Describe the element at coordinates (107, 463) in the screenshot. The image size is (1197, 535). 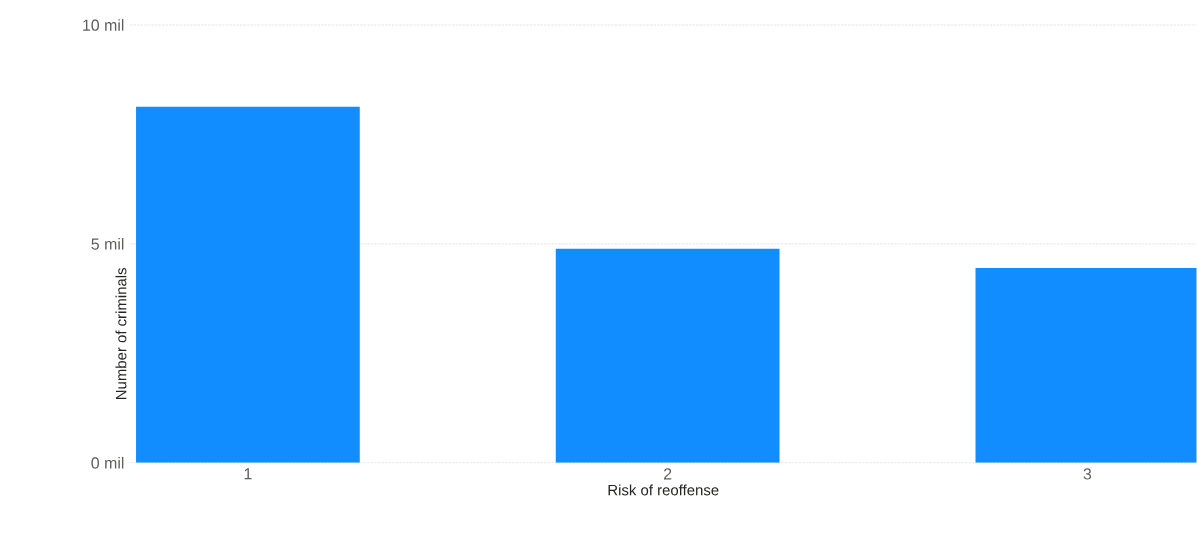
I see `y-tick-label: 0 mil` at that location.